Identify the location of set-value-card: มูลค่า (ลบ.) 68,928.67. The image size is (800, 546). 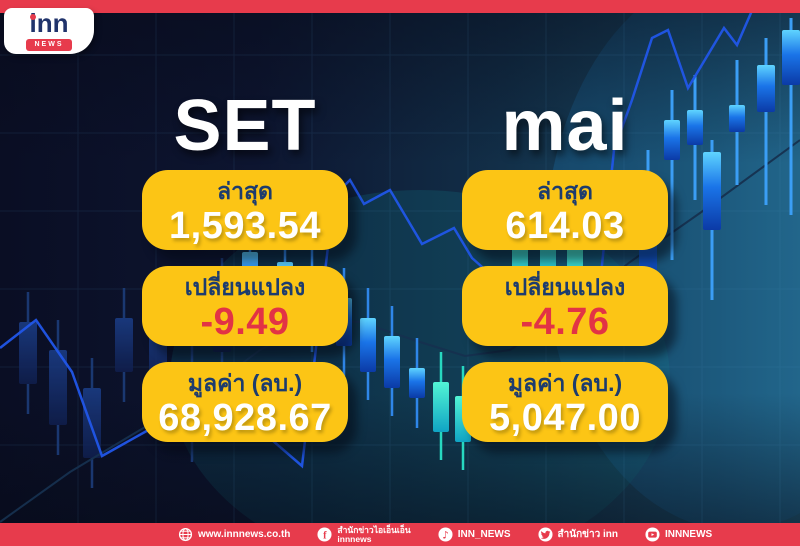
(245, 402).